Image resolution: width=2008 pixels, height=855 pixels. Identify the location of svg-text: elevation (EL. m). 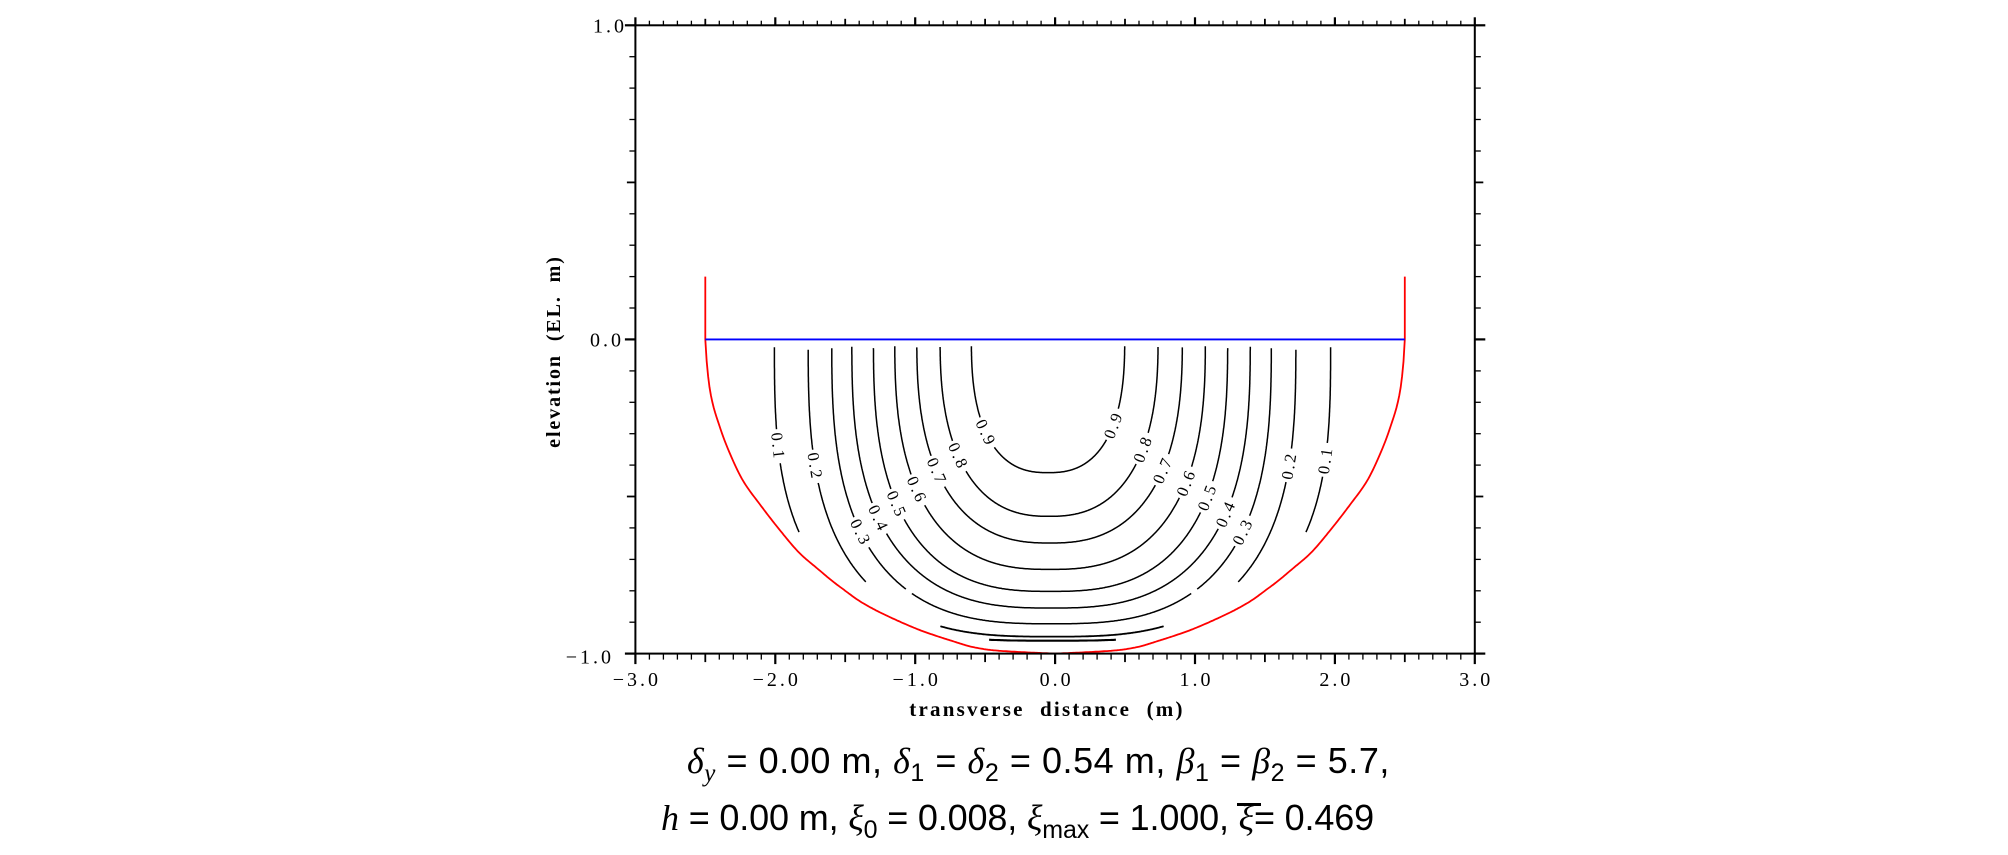
(554, 351).